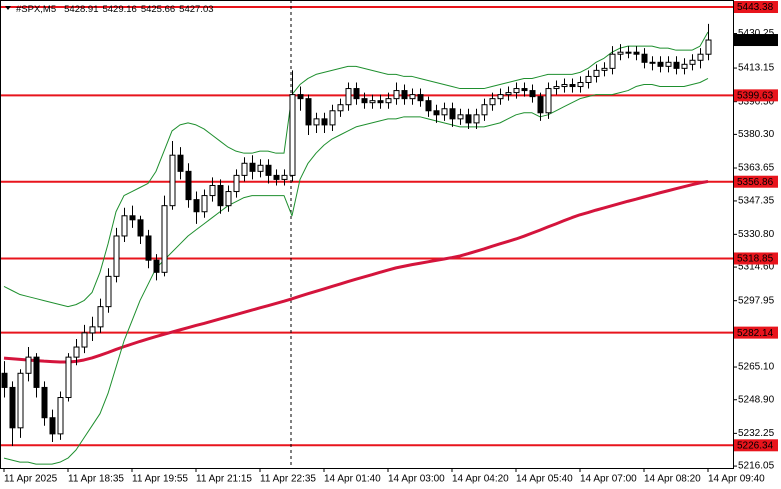  I want to click on level-label: 5443.38, so click(755, 7).